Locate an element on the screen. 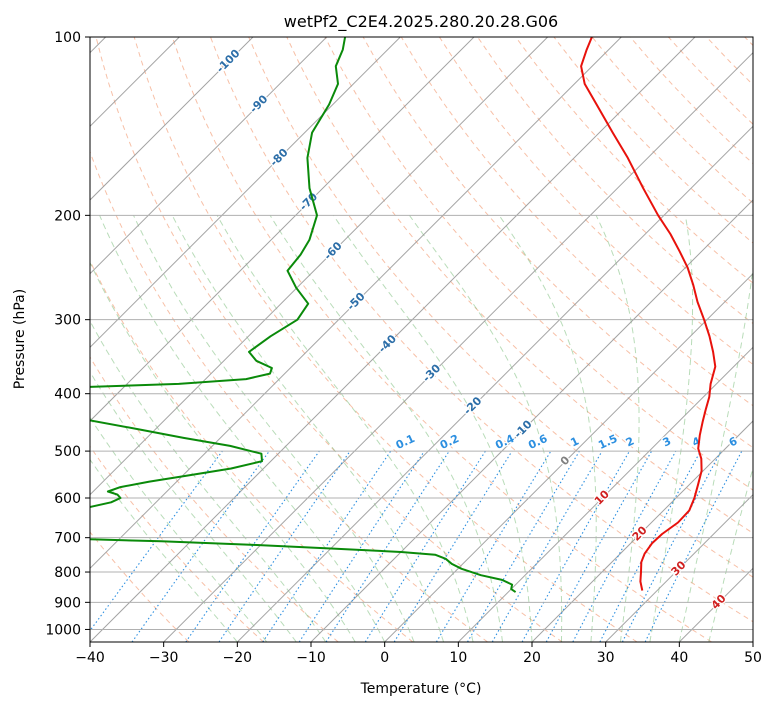 The width and height of the screenshot is (775, 708). y-tick-label: 900 is located at coordinates (67, 603).